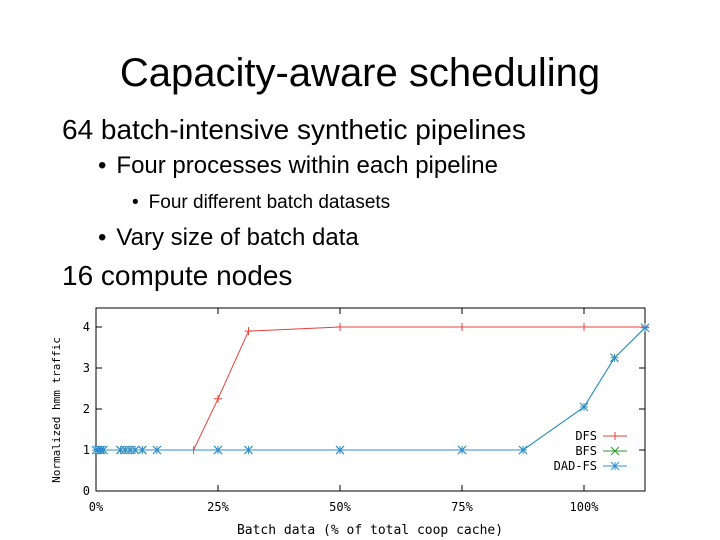 The image size is (720, 540). I want to click on bullet-text: Four processes within each pipeline, so click(307, 165).